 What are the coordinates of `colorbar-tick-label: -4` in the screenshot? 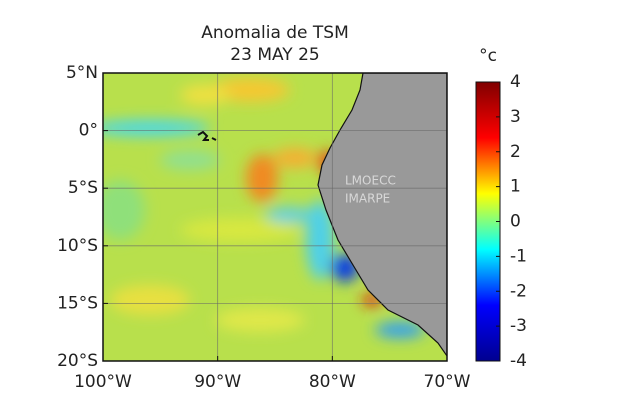 It's located at (518, 361).